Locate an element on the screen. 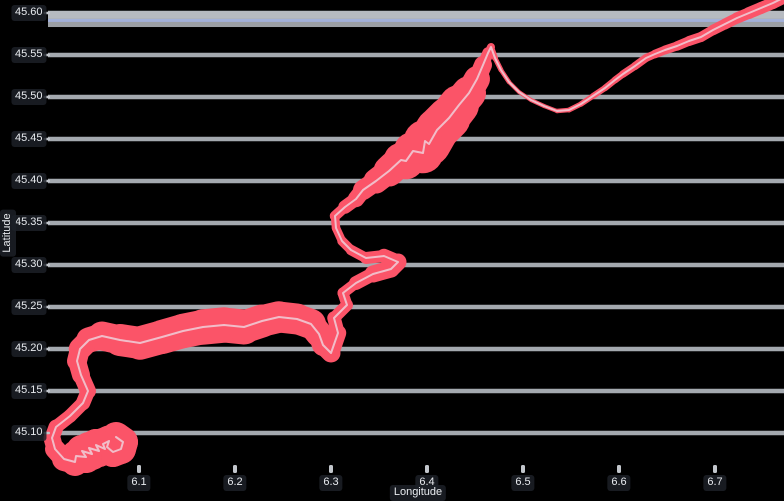 The width and height of the screenshot is (784, 501). y-tick-label: 45.10 is located at coordinates (28, 433).